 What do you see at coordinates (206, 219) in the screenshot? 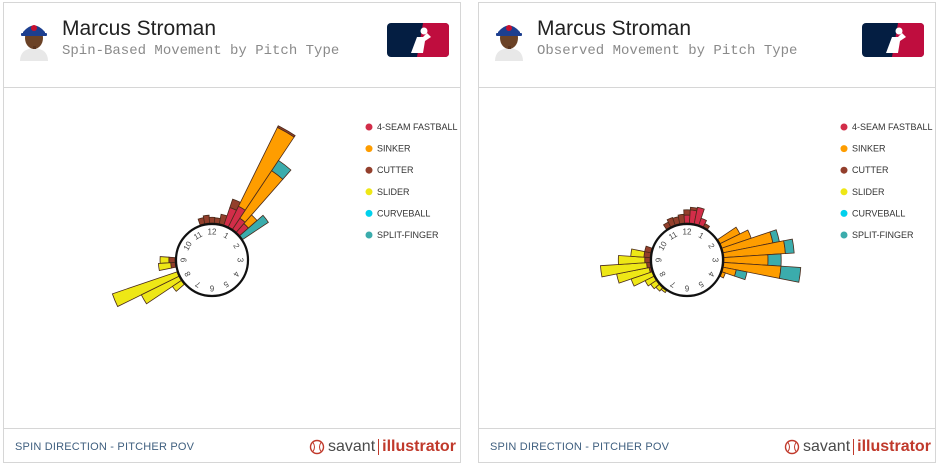
I see `bar-cutter-352.5` at bounding box center [206, 219].